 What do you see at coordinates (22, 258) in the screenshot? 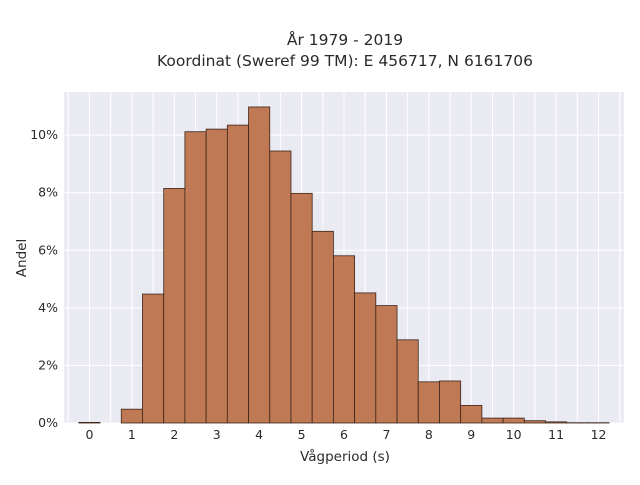
I see `y-axis-label: Andel` at bounding box center [22, 258].